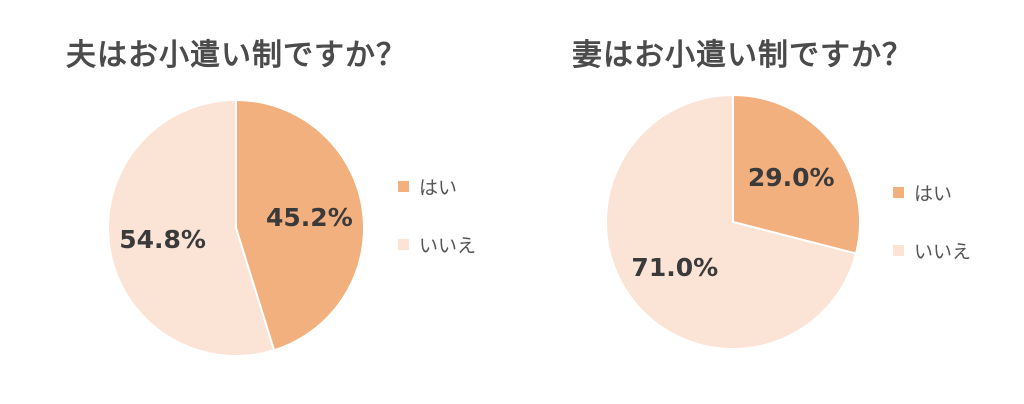 The height and width of the screenshot is (404, 1024). I want to click on legend-wife: はい いいえ, so click(932, 236).